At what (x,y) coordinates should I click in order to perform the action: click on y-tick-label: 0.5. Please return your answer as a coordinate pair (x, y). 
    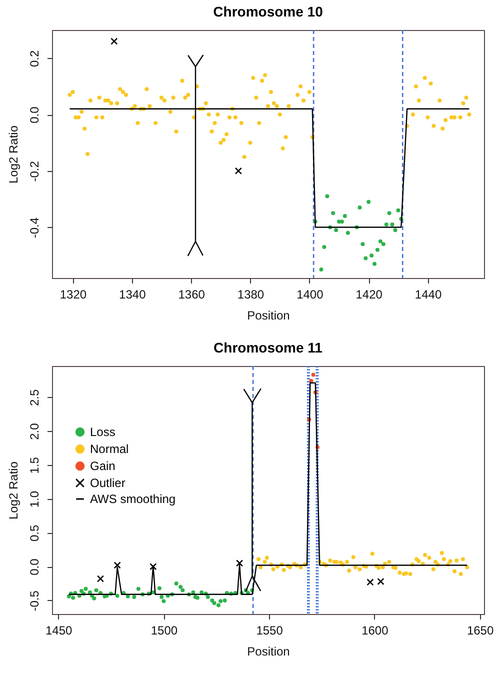
    Looking at the image, I should click on (35, 533).